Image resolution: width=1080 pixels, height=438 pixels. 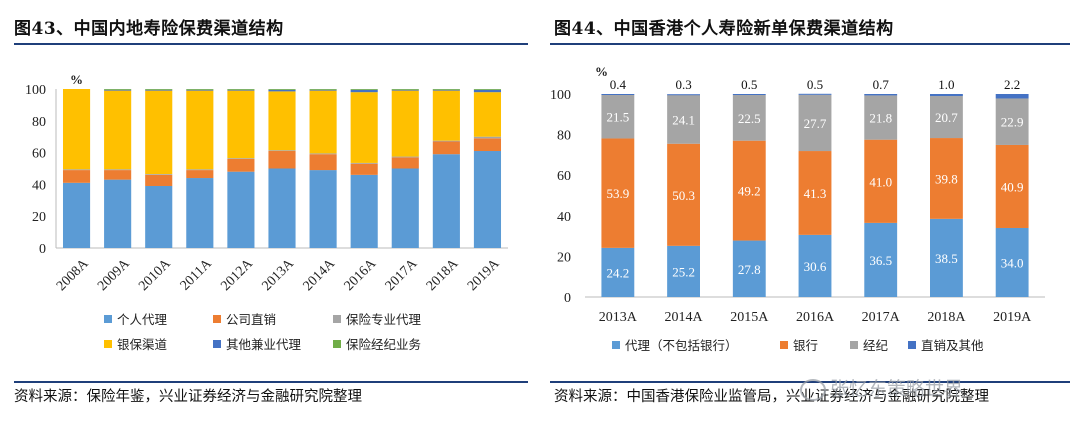 What do you see at coordinates (142, 344) in the screenshot?
I see `legend-label: 银保渠道` at bounding box center [142, 344].